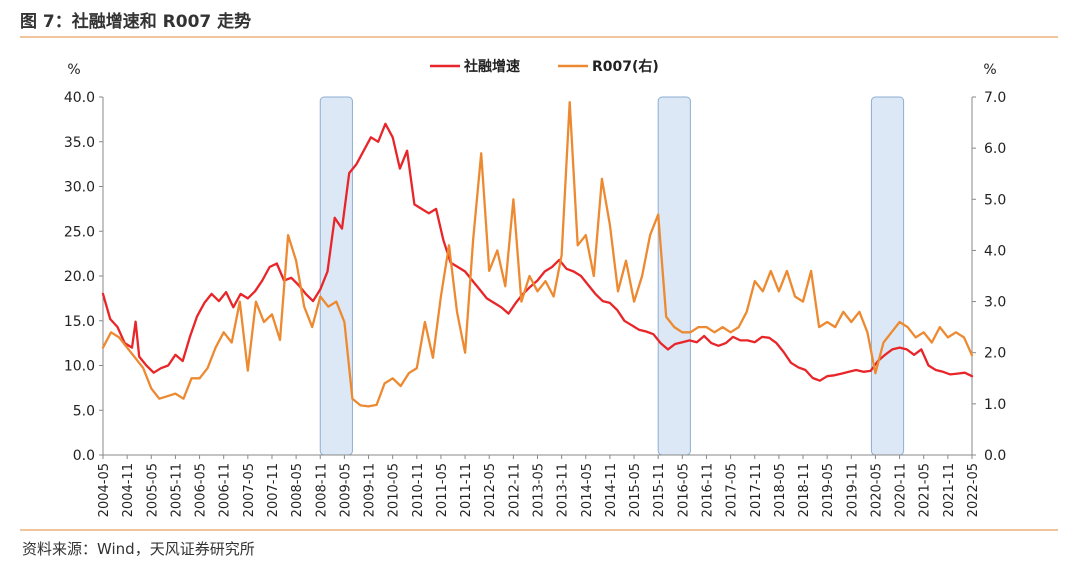  I want to click on x-tick-label: 2021-11, so click(949, 490).